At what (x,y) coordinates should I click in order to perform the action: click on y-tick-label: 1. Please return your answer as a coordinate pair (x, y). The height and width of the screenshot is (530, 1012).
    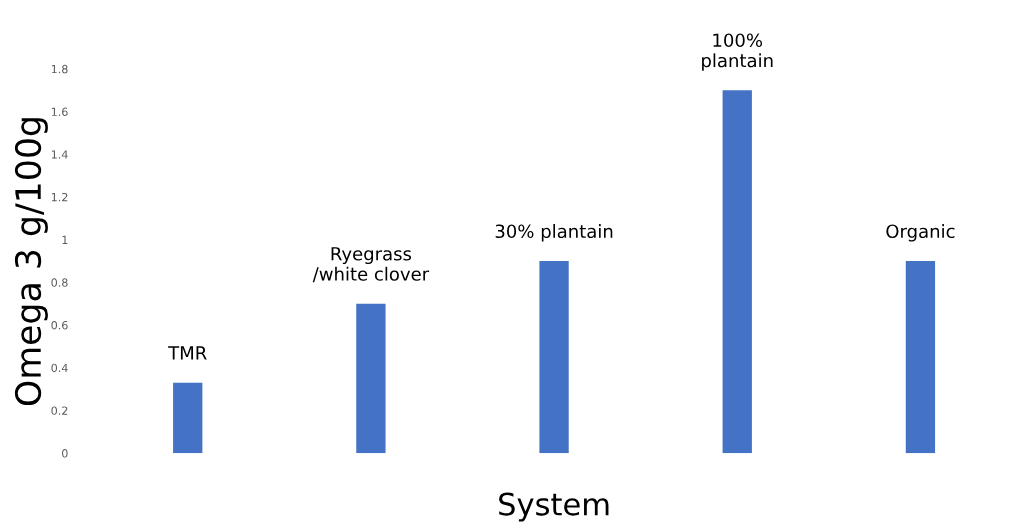
    Looking at the image, I should click on (65, 239).